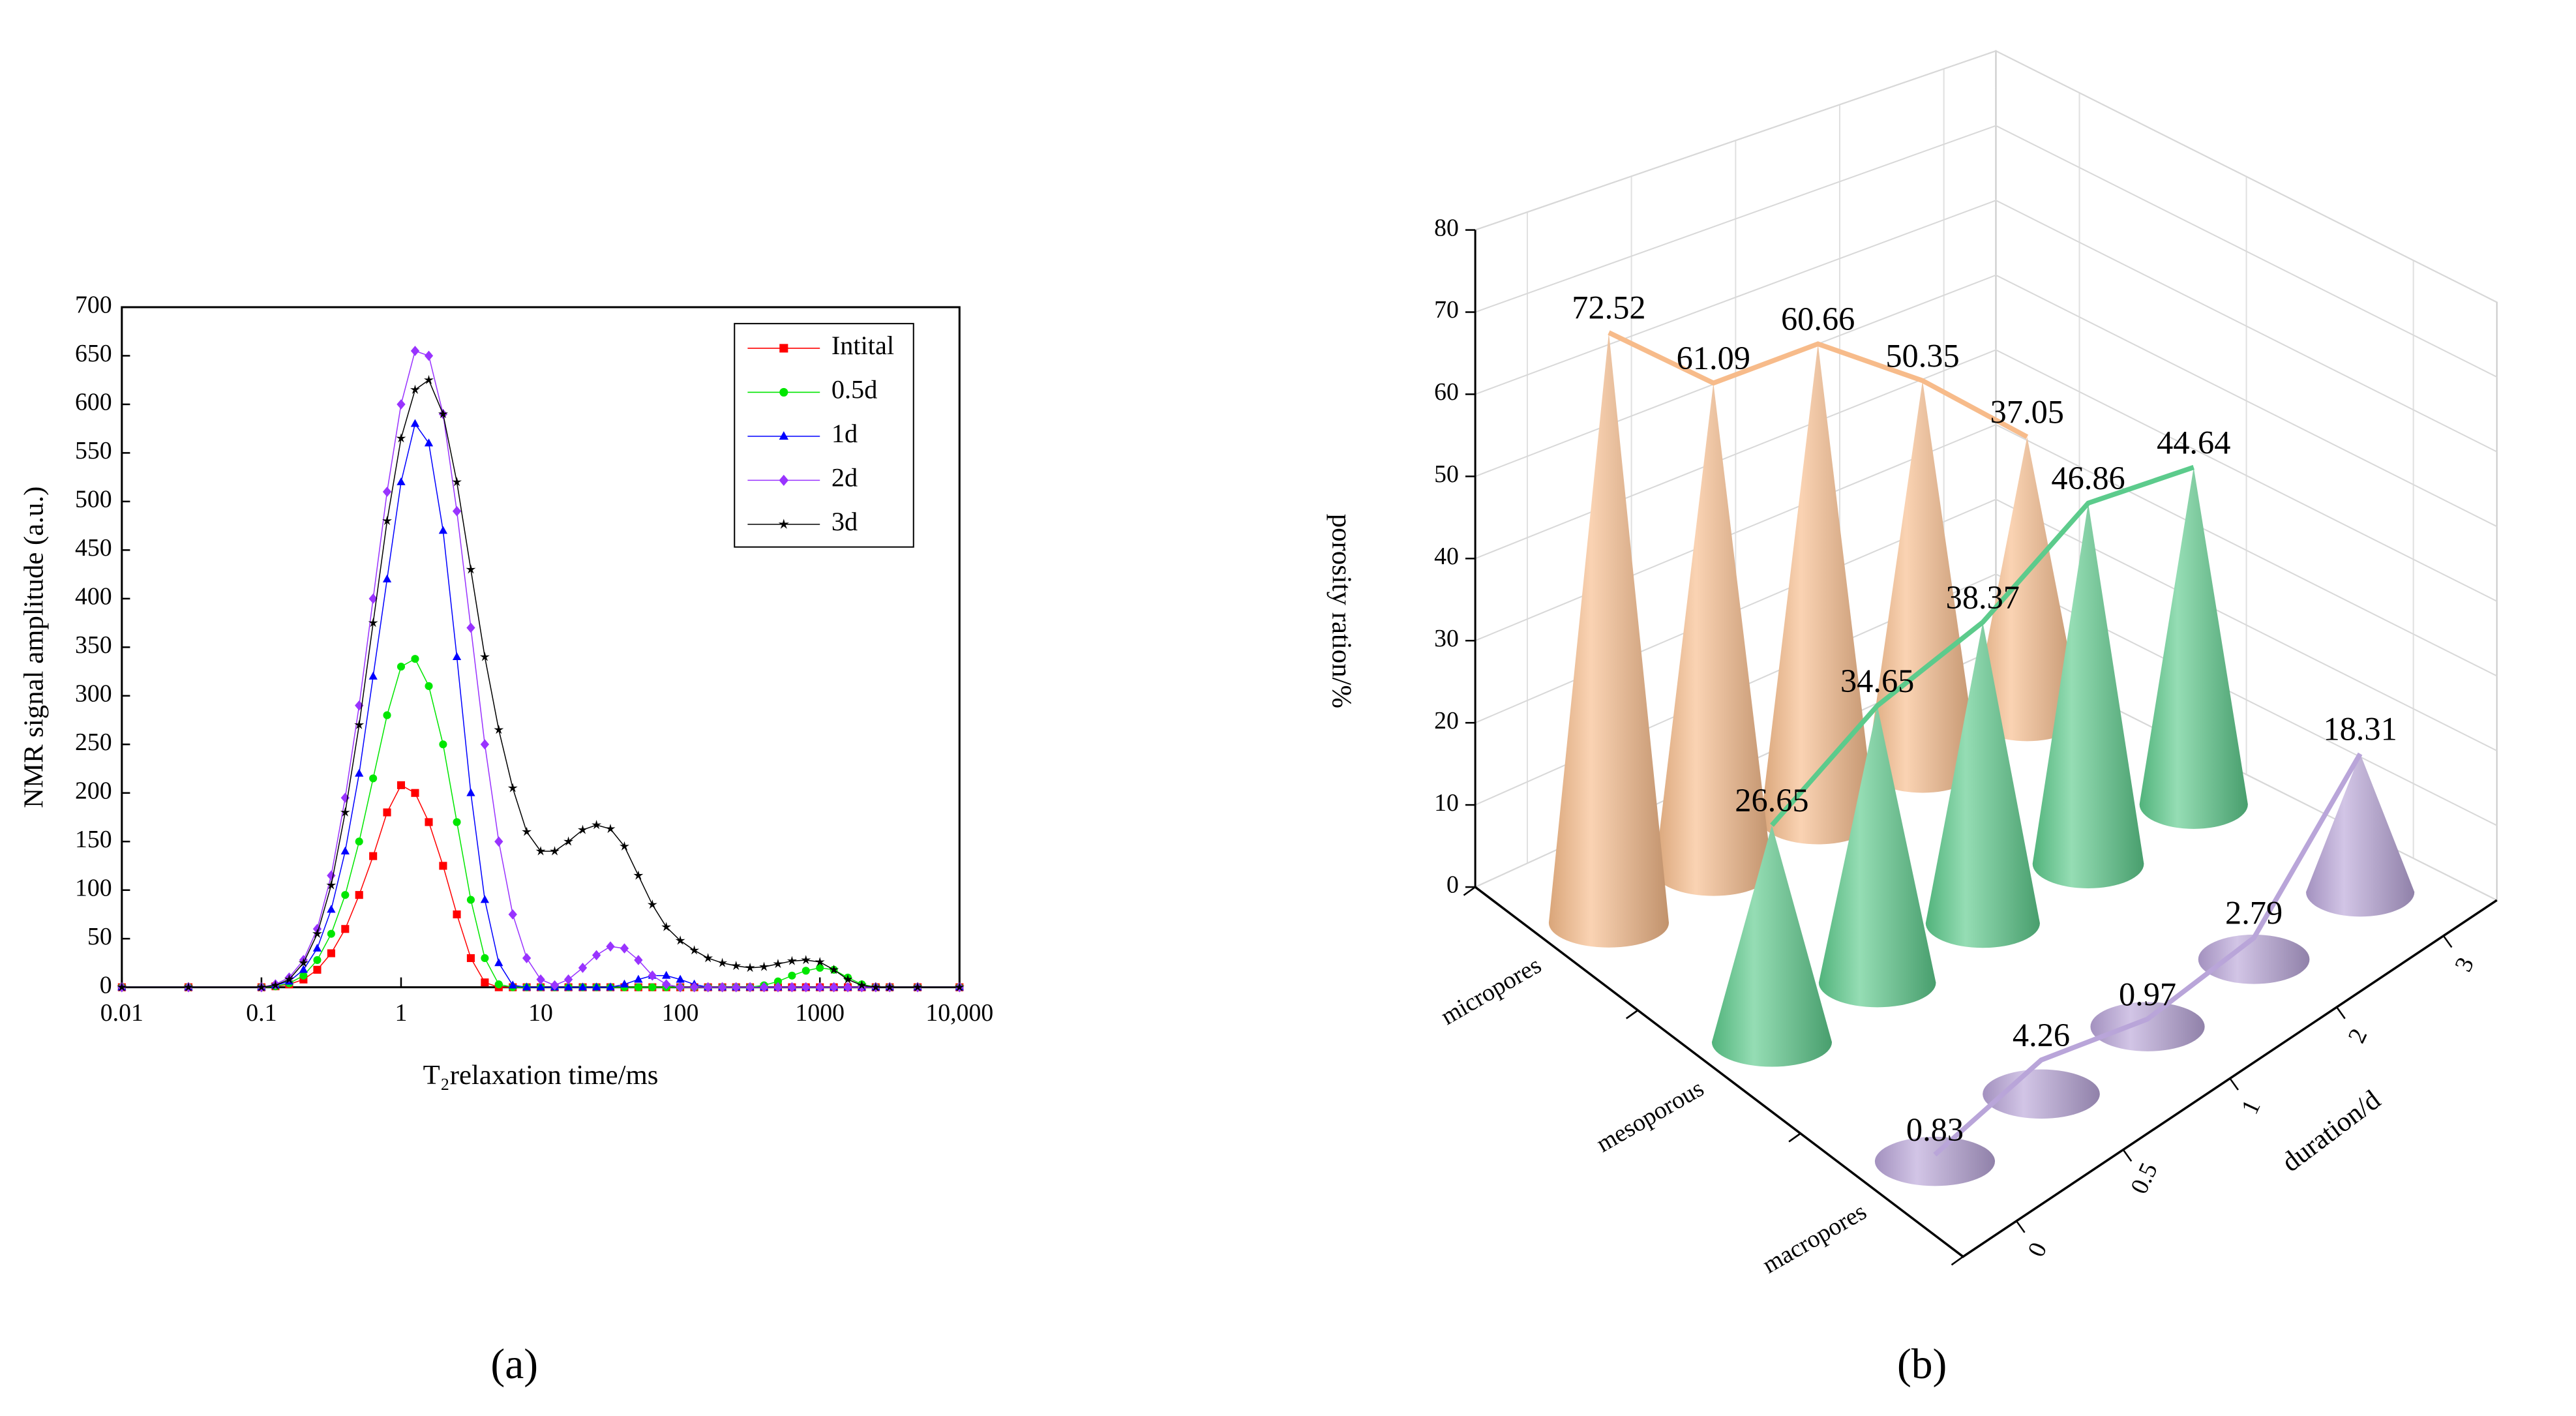 This screenshot has width=2576, height=1416. I want to click on value-label: 4.26, so click(2041, 1035).